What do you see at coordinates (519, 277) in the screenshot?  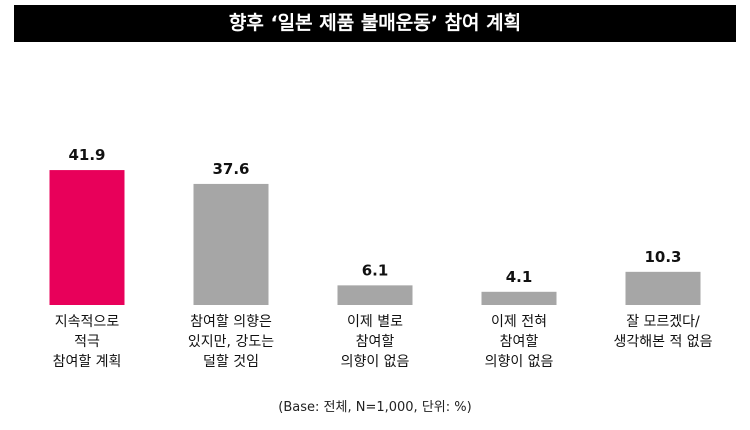 I see `value-label: 4.1` at bounding box center [519, 277].